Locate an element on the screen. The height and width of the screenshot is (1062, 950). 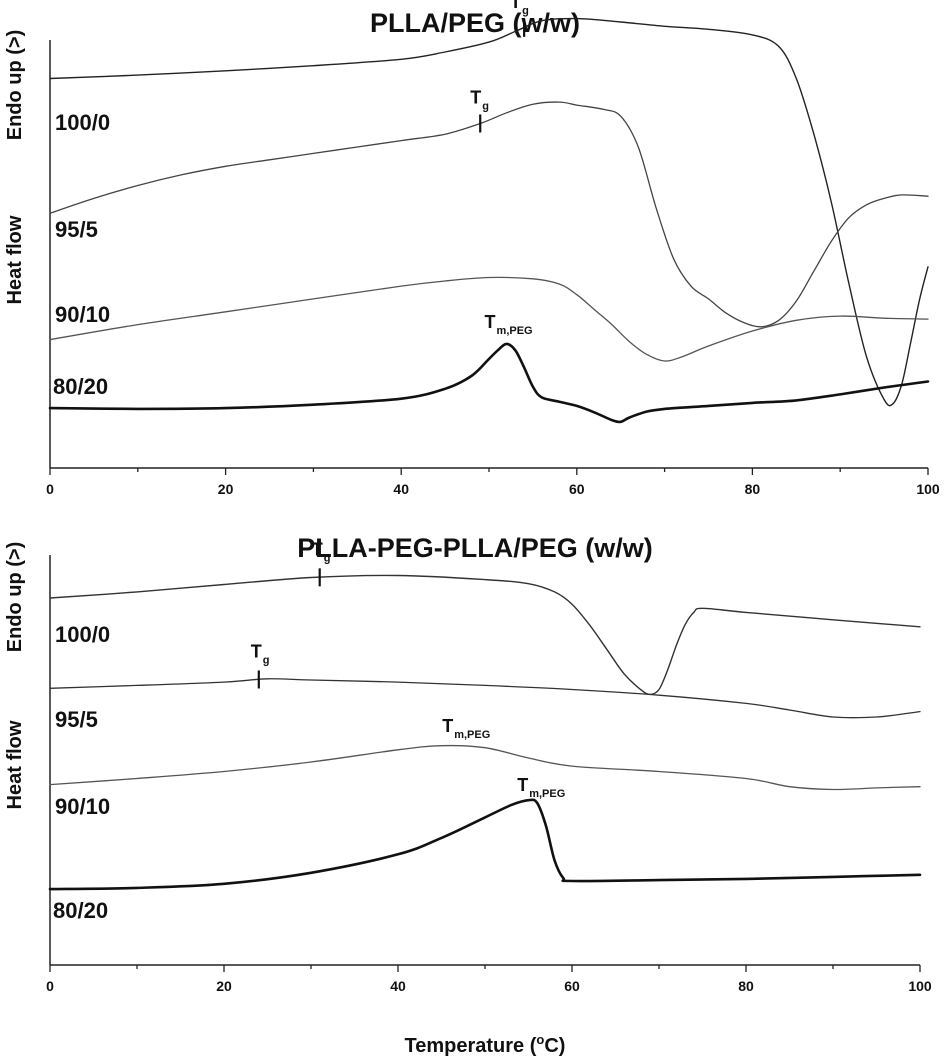
chart-title: PLLA/PEG (w/w) is located at coordinates (475, 23).